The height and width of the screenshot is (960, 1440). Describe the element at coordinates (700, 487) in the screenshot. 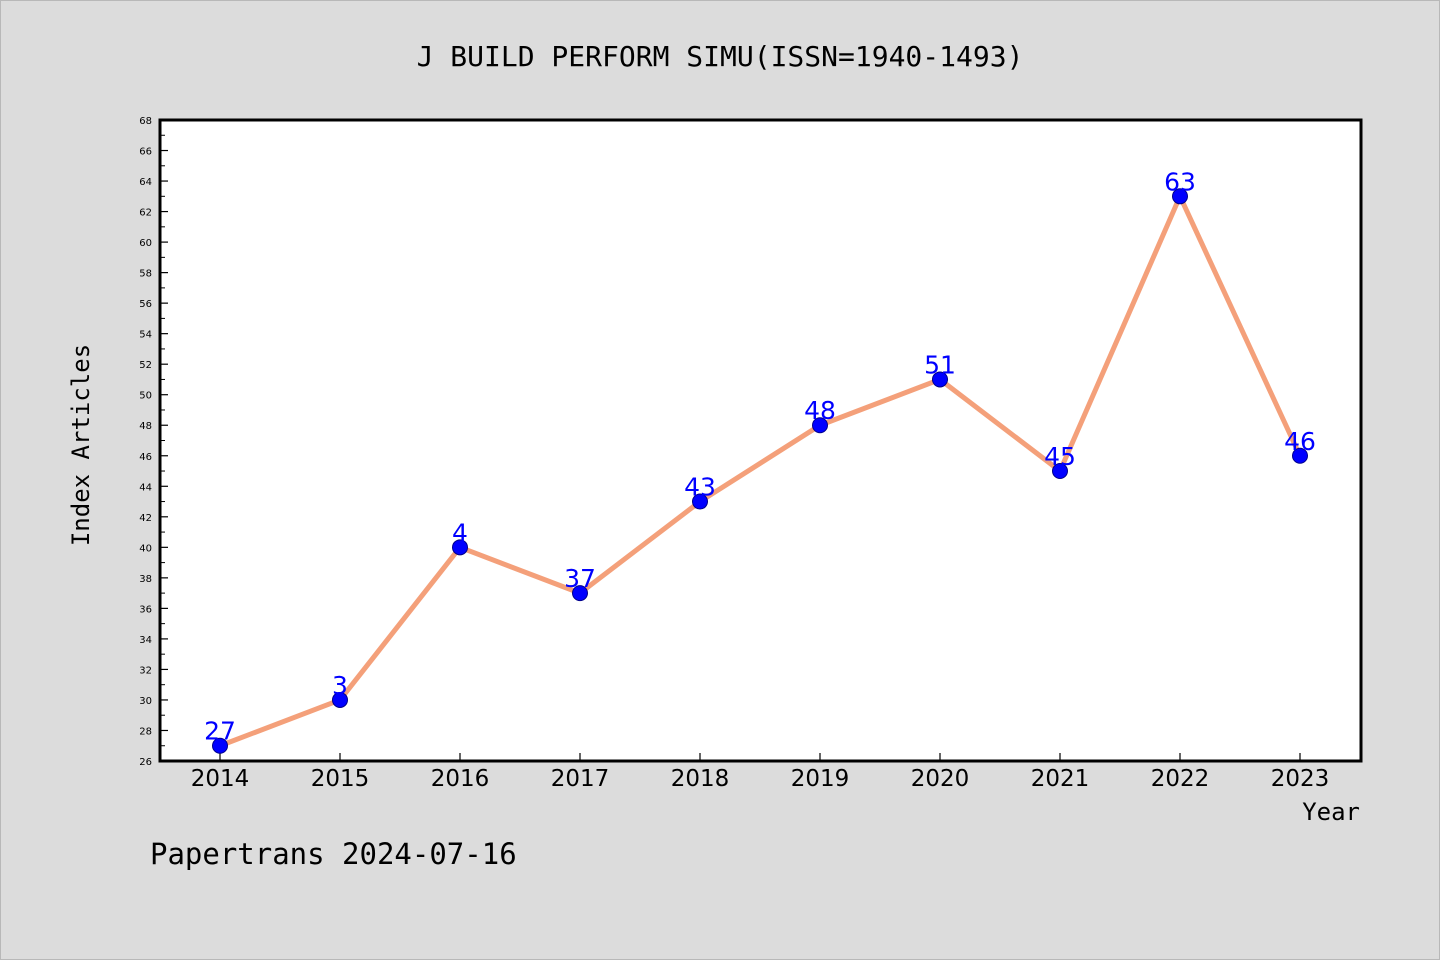

I see `data-label-2018: 43` at that location.